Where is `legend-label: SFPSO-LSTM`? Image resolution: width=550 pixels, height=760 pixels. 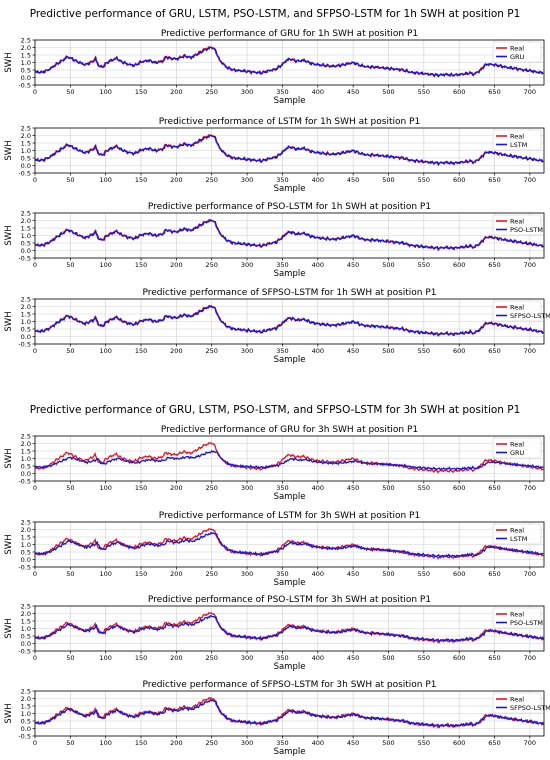
legend-label: SFPSO-LSTM is located at coordinates (530, 708).